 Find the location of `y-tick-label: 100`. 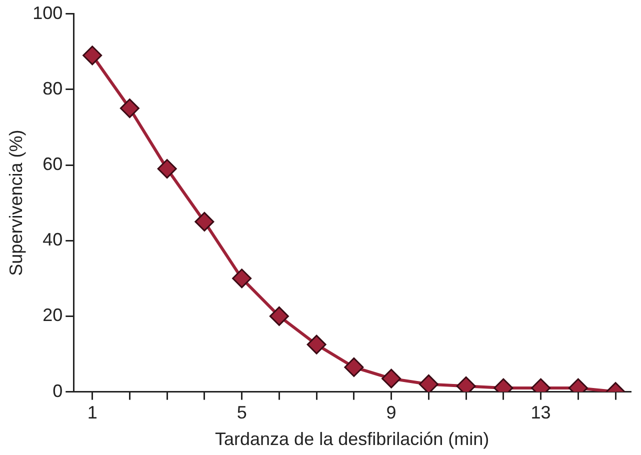

y-tick-label: 100 is located at coordinates (47, 12).